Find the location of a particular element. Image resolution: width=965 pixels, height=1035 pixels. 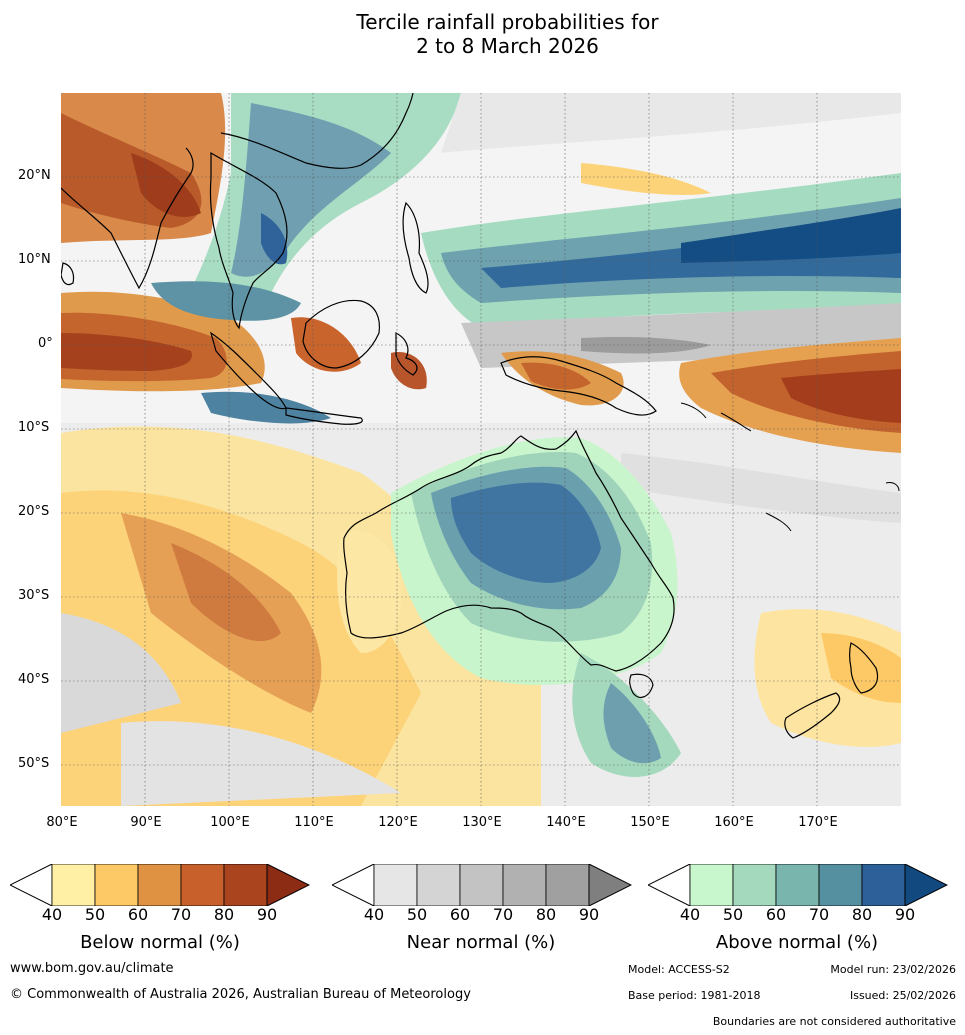

colorbar-below-normal is located at coordinates (160, 885).